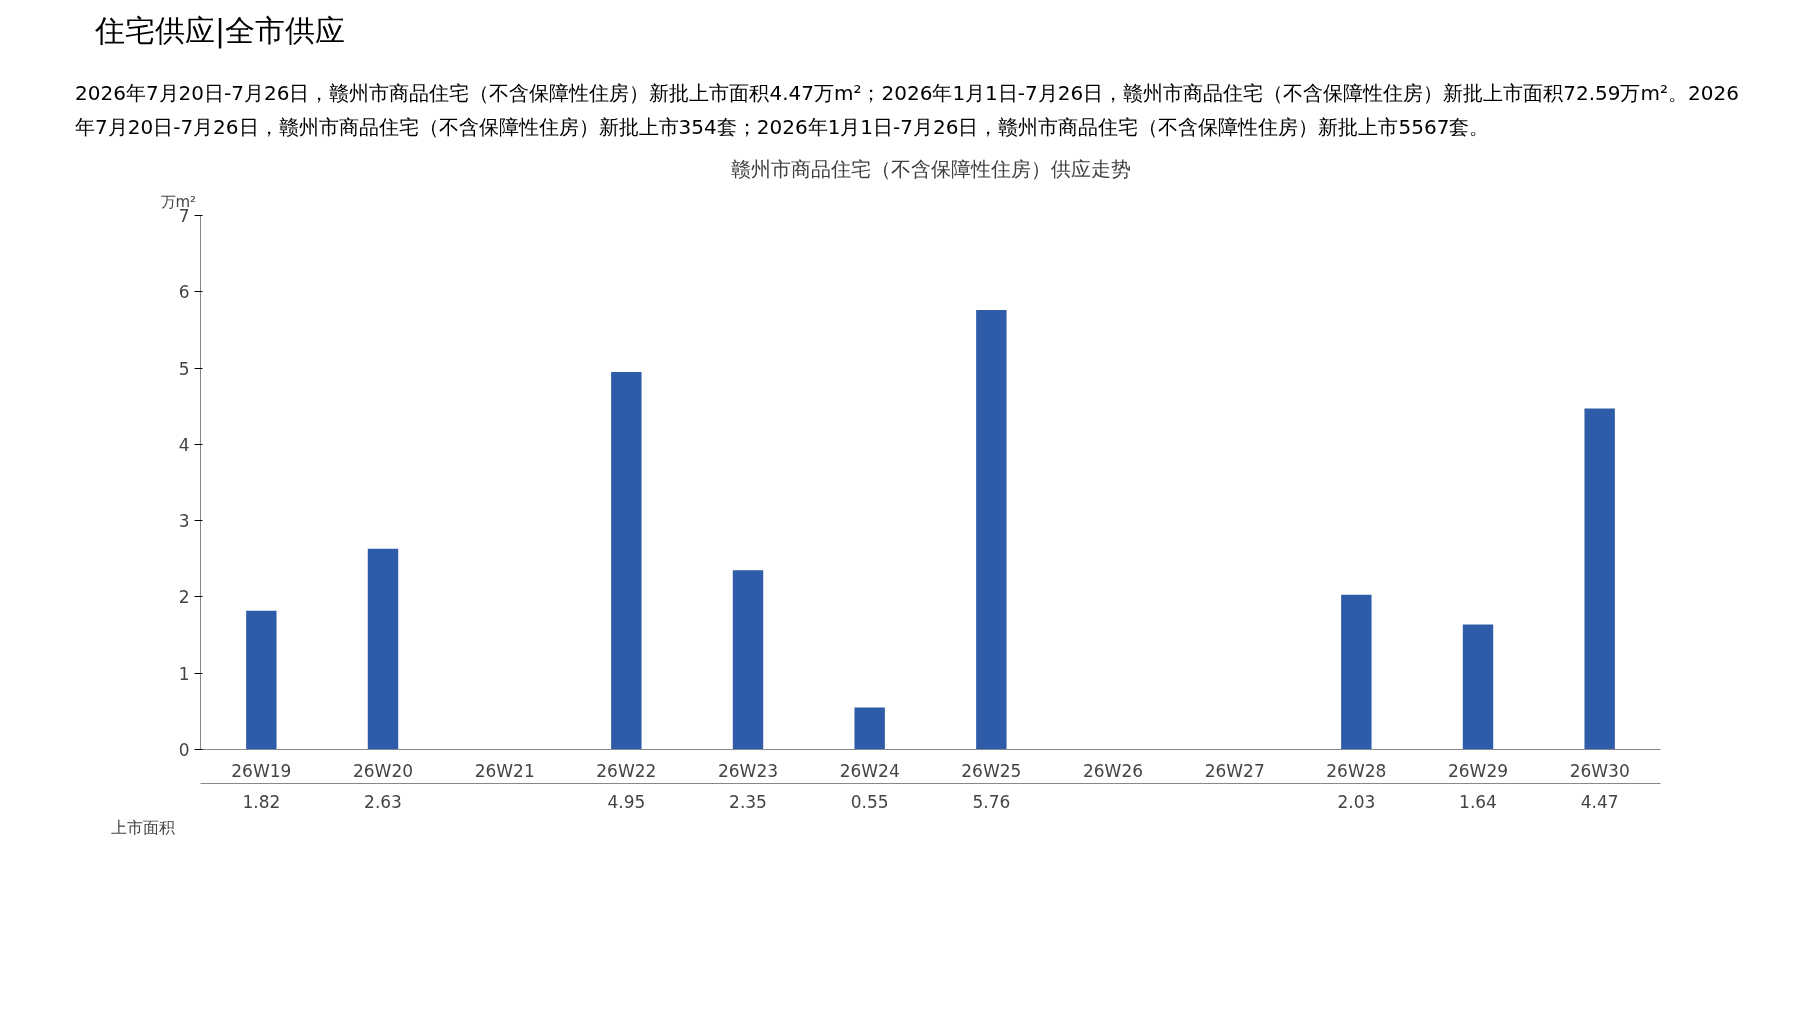 Image resolution: width=1797 pixels, height=1010 pixels. What do you see at coordinates (184, 673) in the screenshot?
I see `y-tick-label: 1` at bounding box center [184, 673].